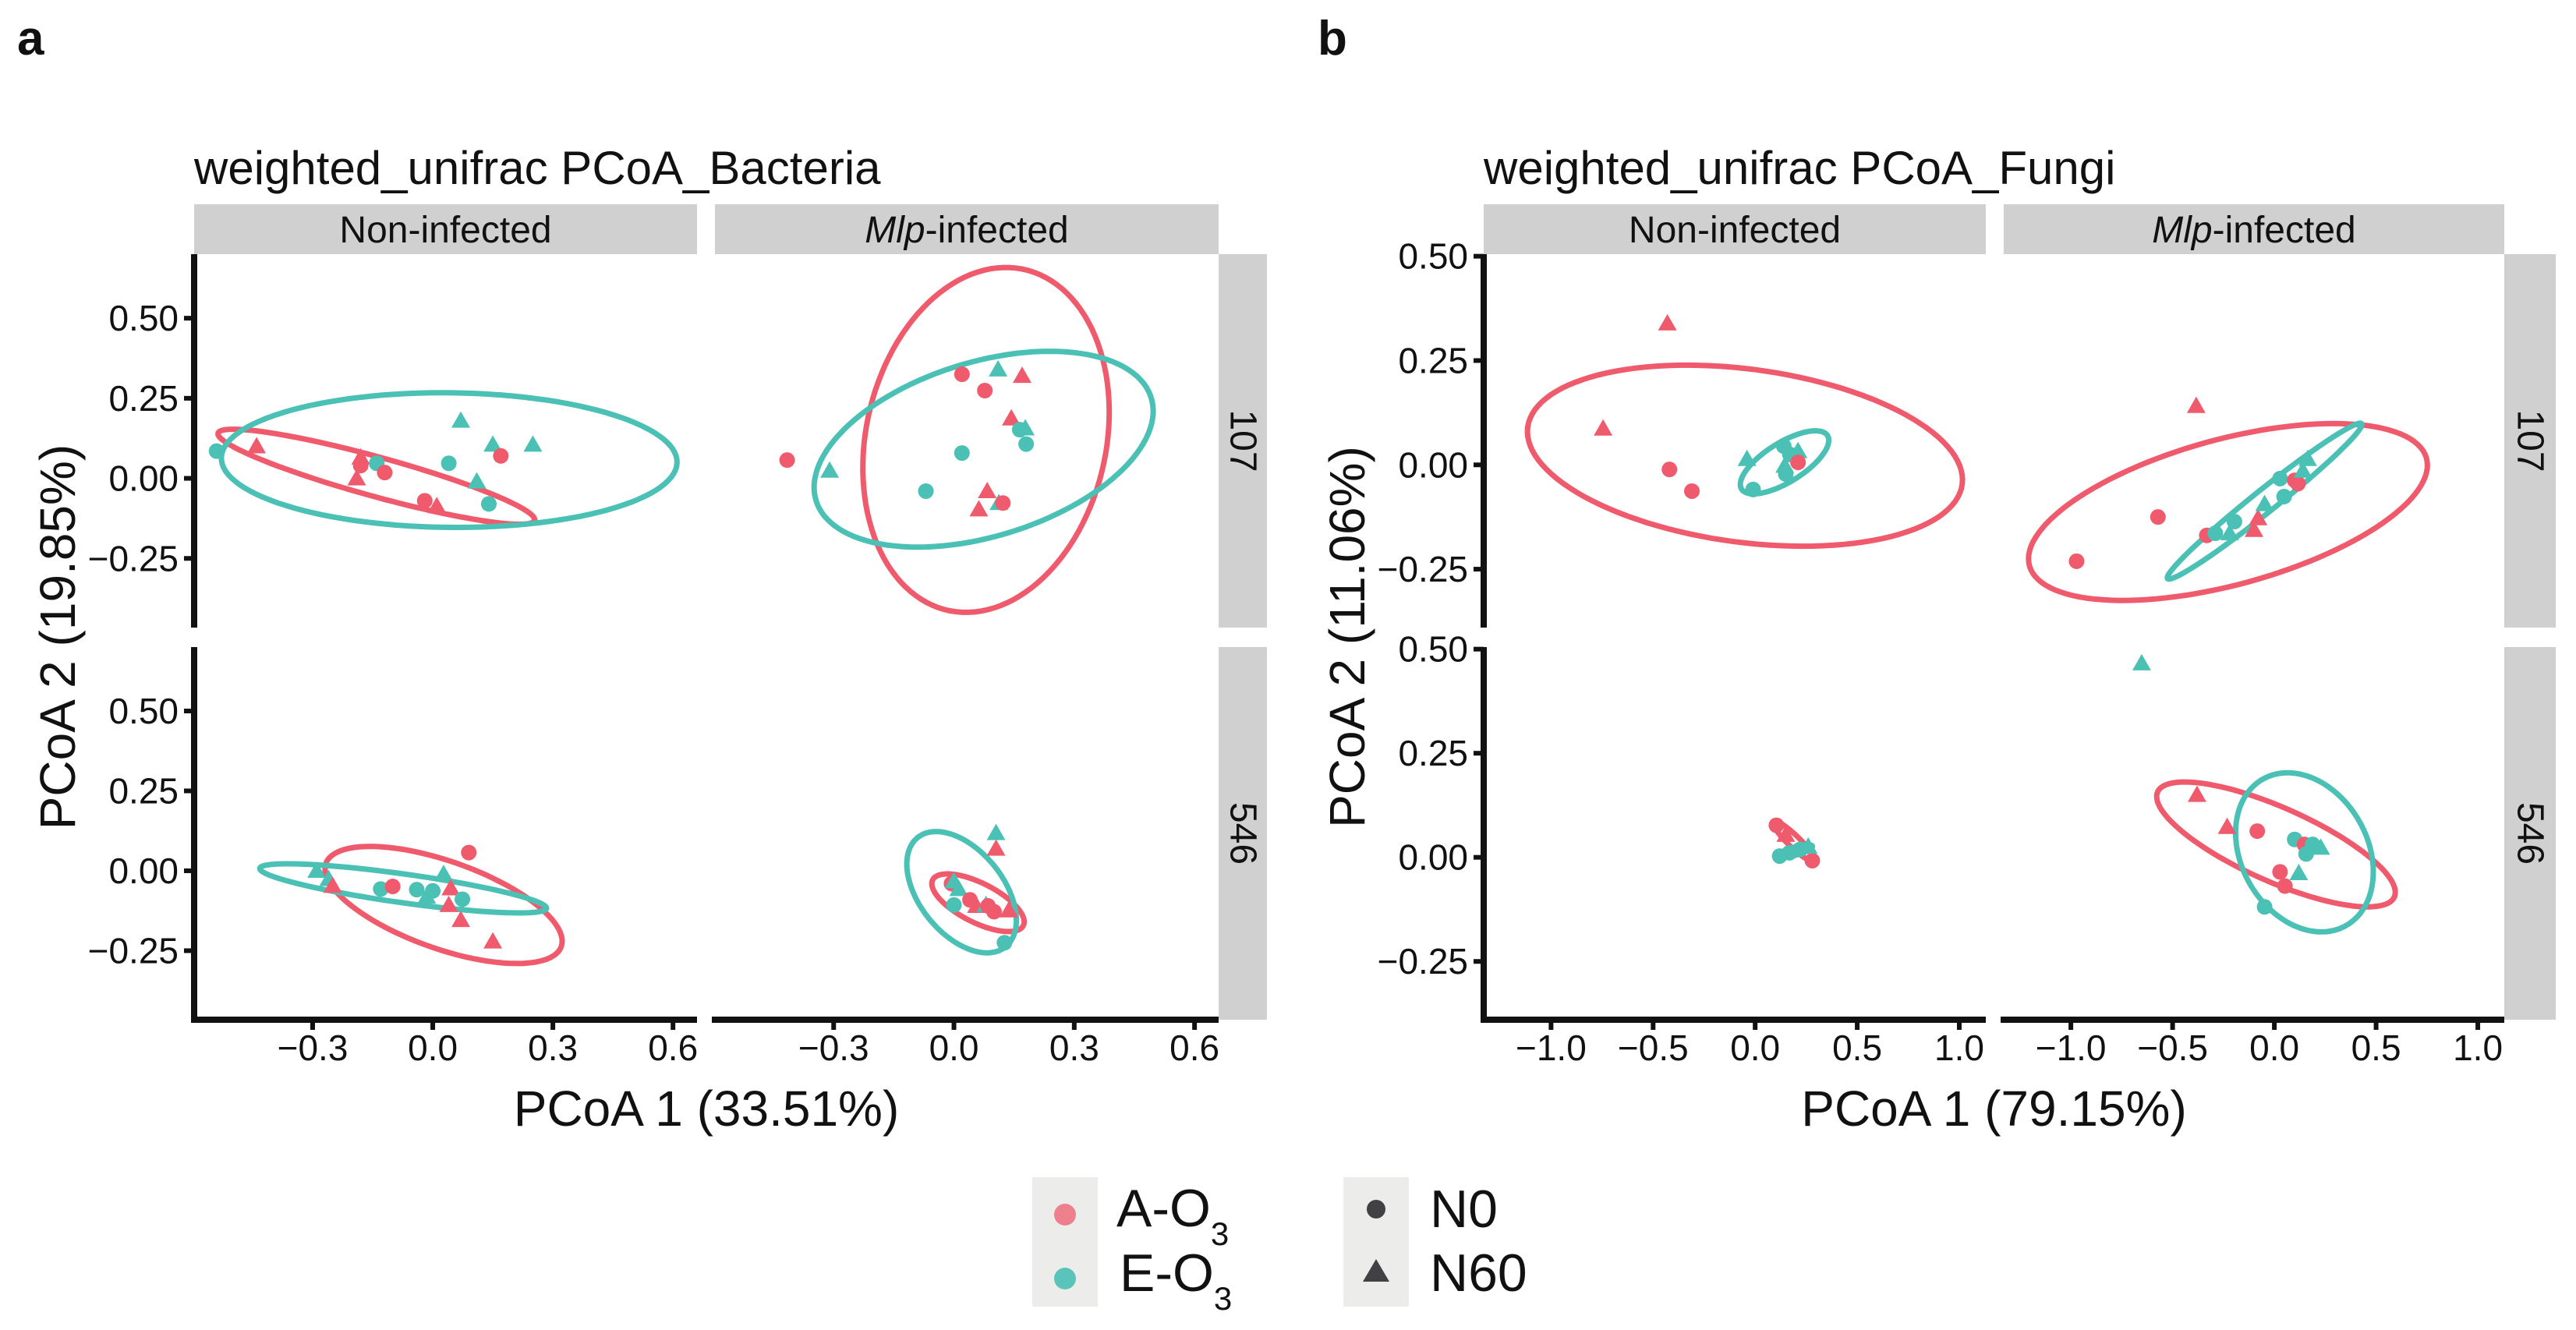 The width and height of the screenshot is (2576, 1330). I want to click on legend-key-circle-icon, so click(1376, 1209).